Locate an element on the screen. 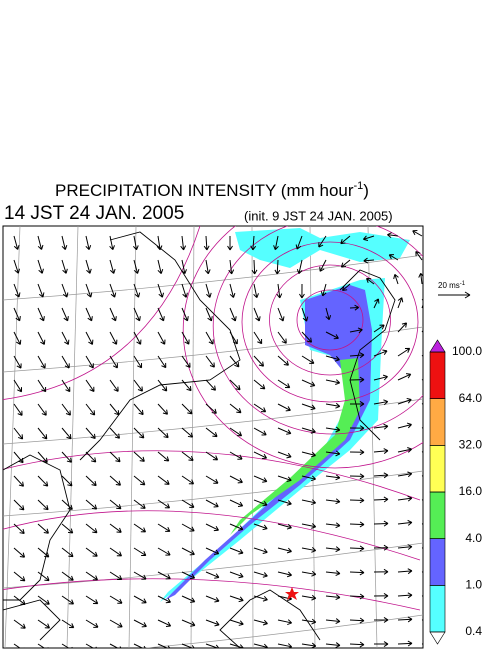 This screenshot has width=500, height=655. colorbar-under is located at coordinates (437, 638).